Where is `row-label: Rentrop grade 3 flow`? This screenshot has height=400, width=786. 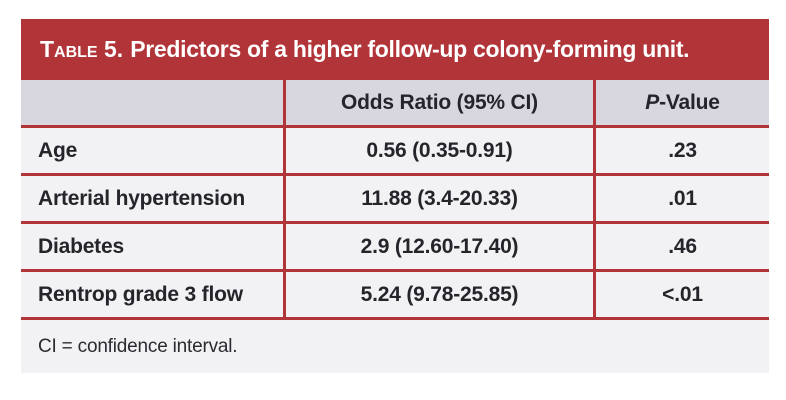
row-label: Rentrop grade 3 flow is located at coordinates (140, 294).